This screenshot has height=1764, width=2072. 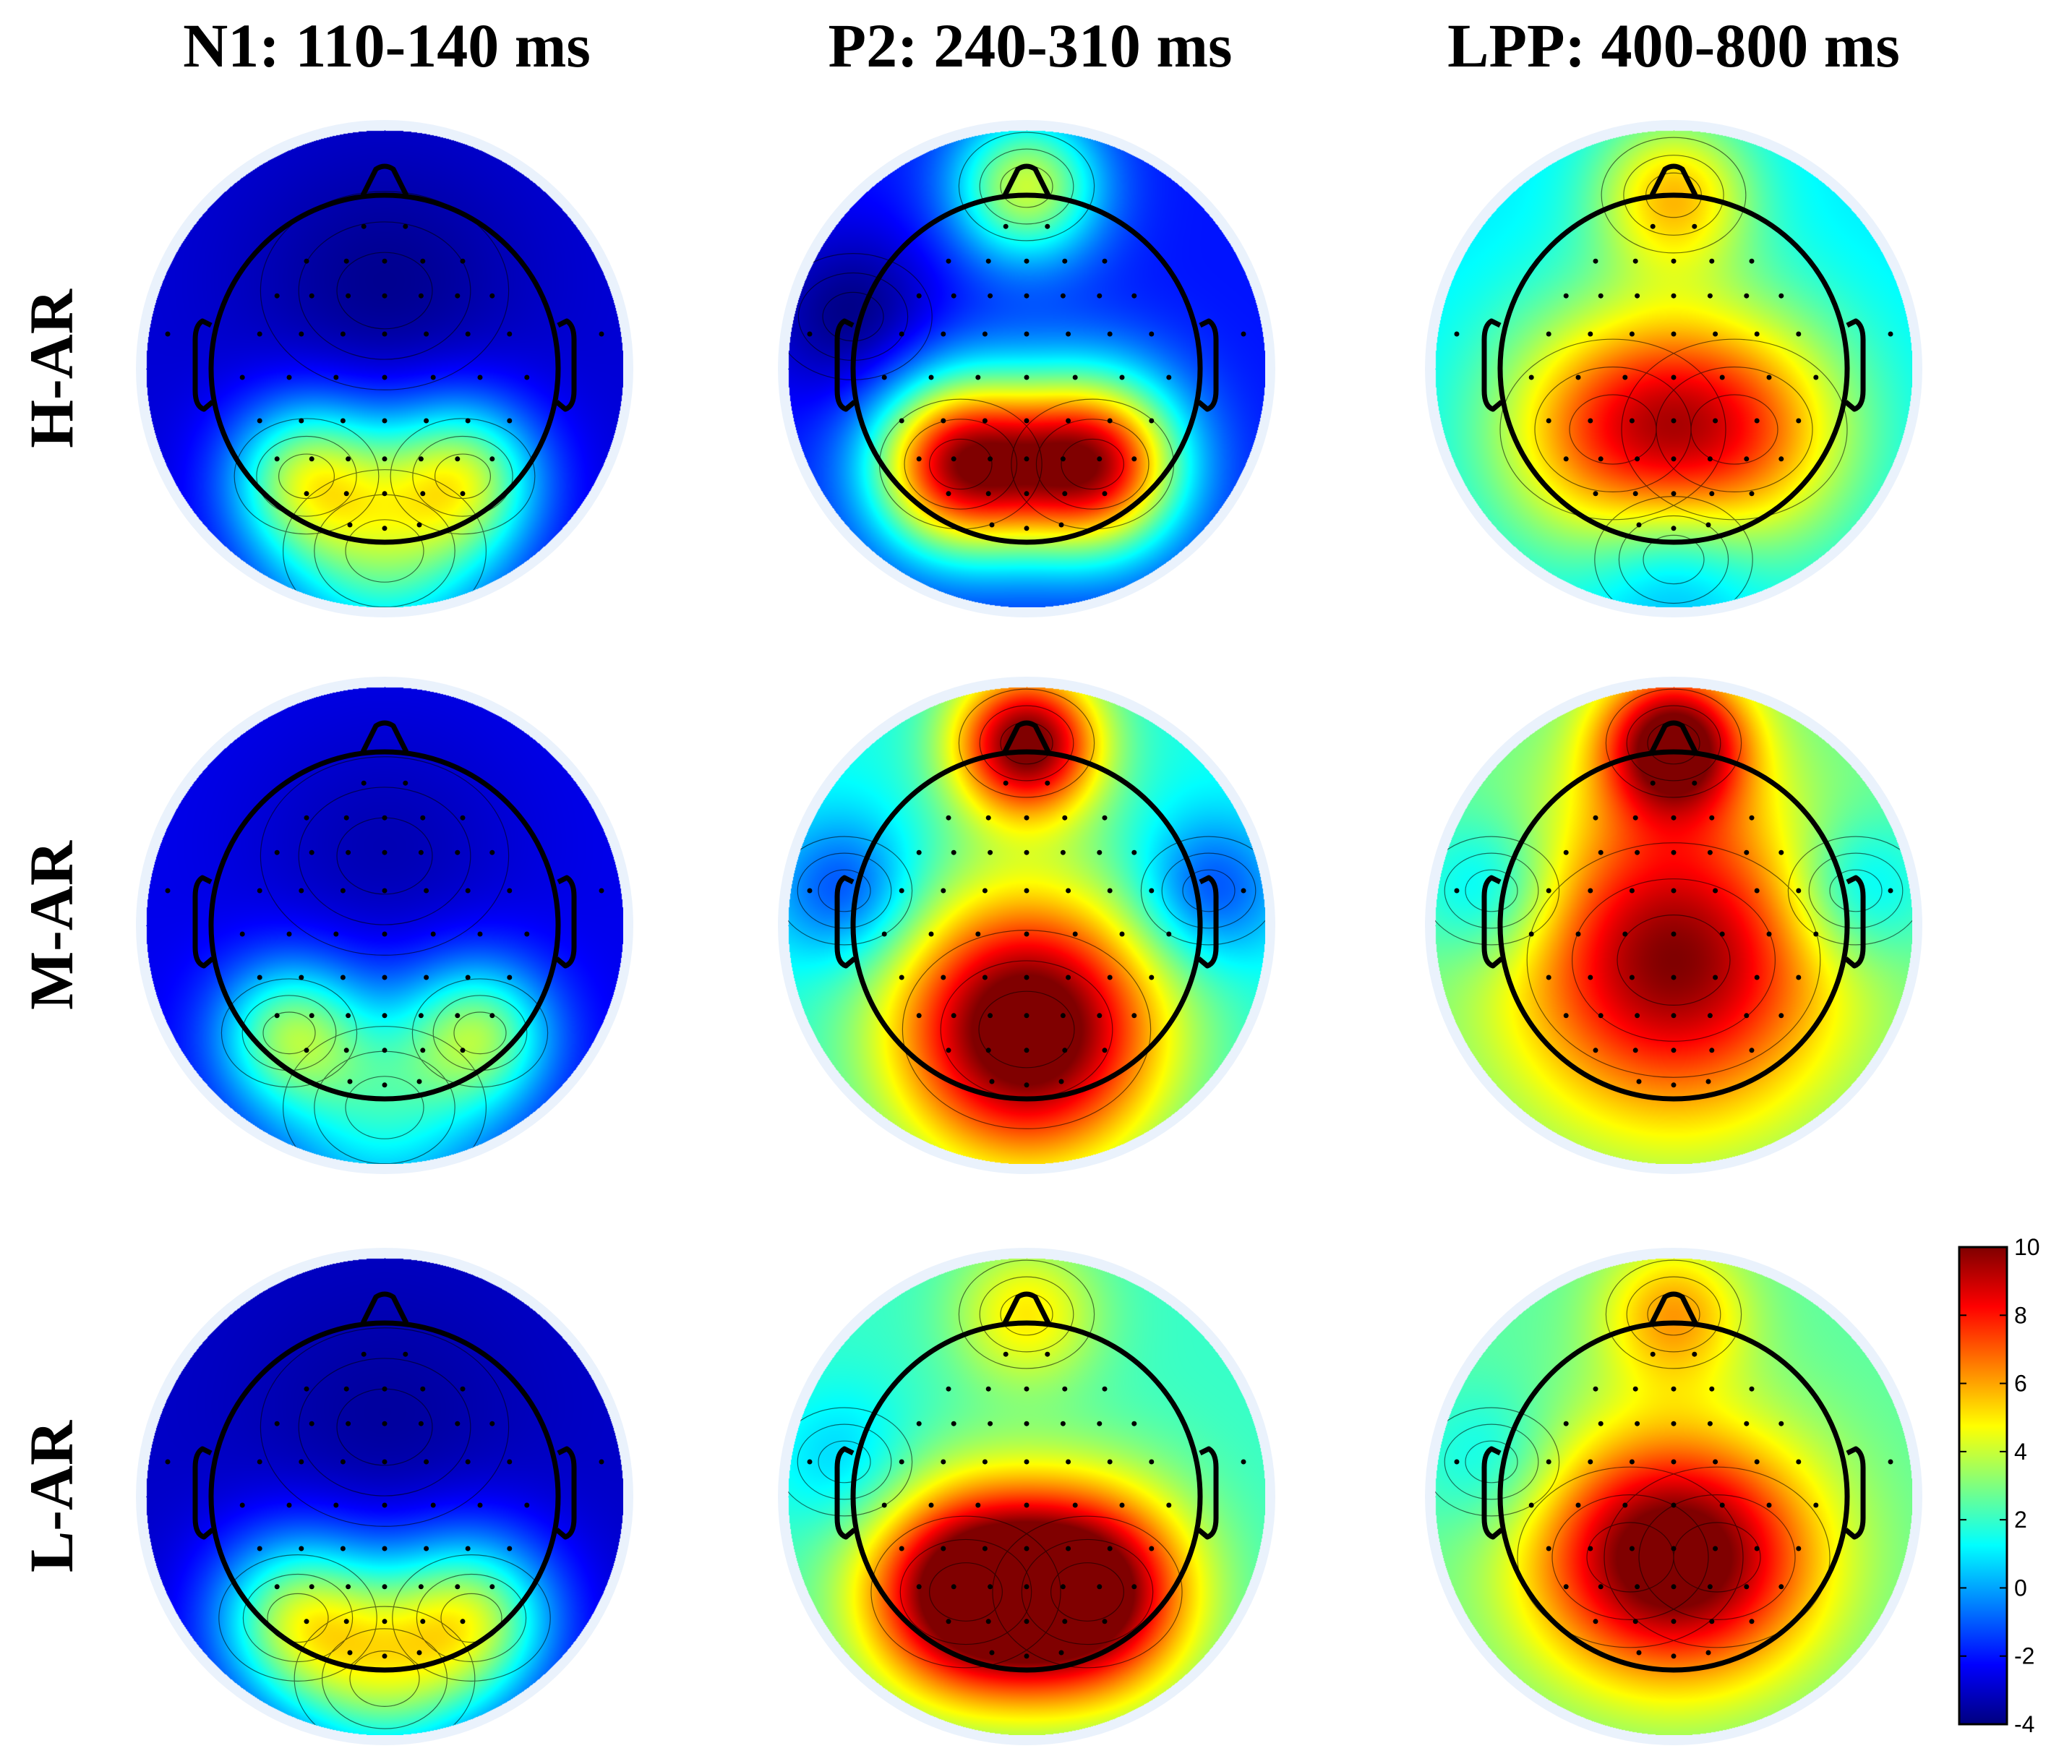 I want to click on row-title-m-ar: M-AR, so click(x=52, y=925).